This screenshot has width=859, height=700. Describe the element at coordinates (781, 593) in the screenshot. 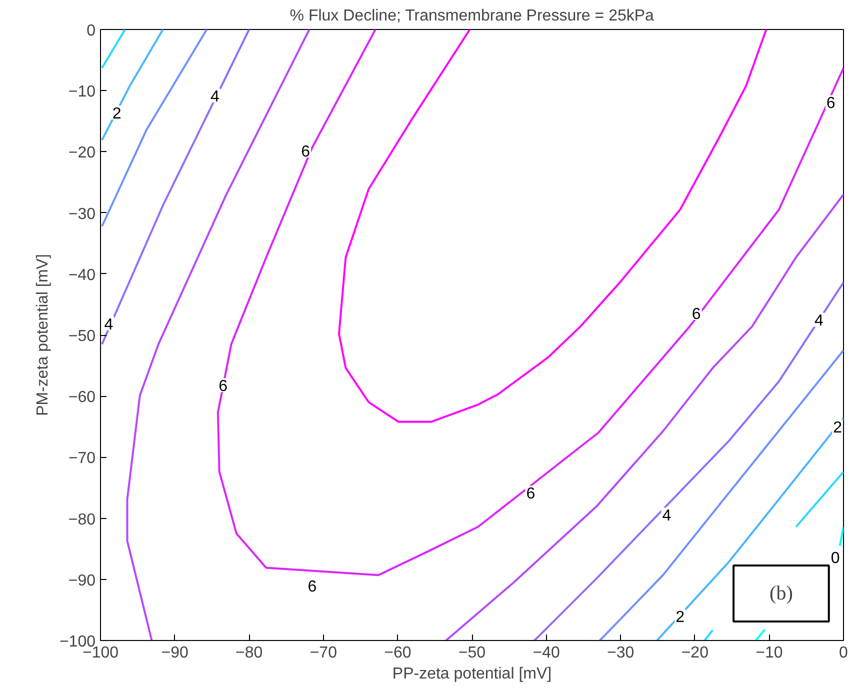

I see `annotation: (b)` at that location.